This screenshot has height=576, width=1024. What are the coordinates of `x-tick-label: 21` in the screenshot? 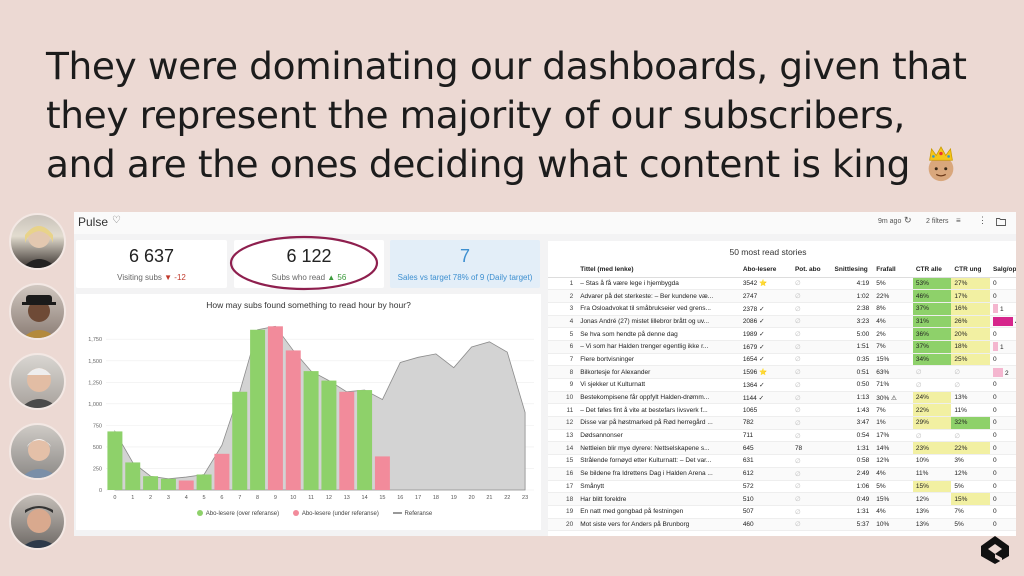 It's located at (489, 498).